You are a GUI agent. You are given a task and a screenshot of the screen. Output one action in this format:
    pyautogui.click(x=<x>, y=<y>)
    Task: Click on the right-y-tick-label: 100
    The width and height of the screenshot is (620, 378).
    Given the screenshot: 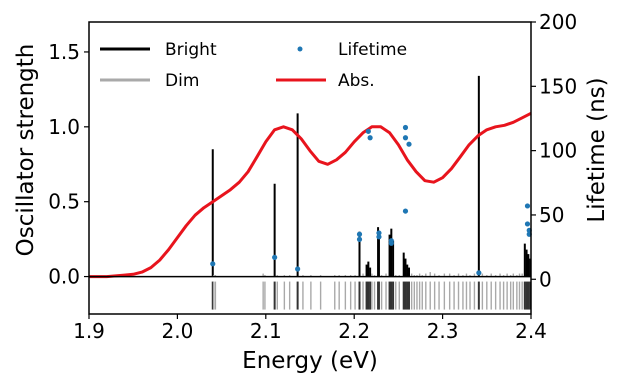 What is the action you would take?
    pyautogui.click(x=558, y=151)
    